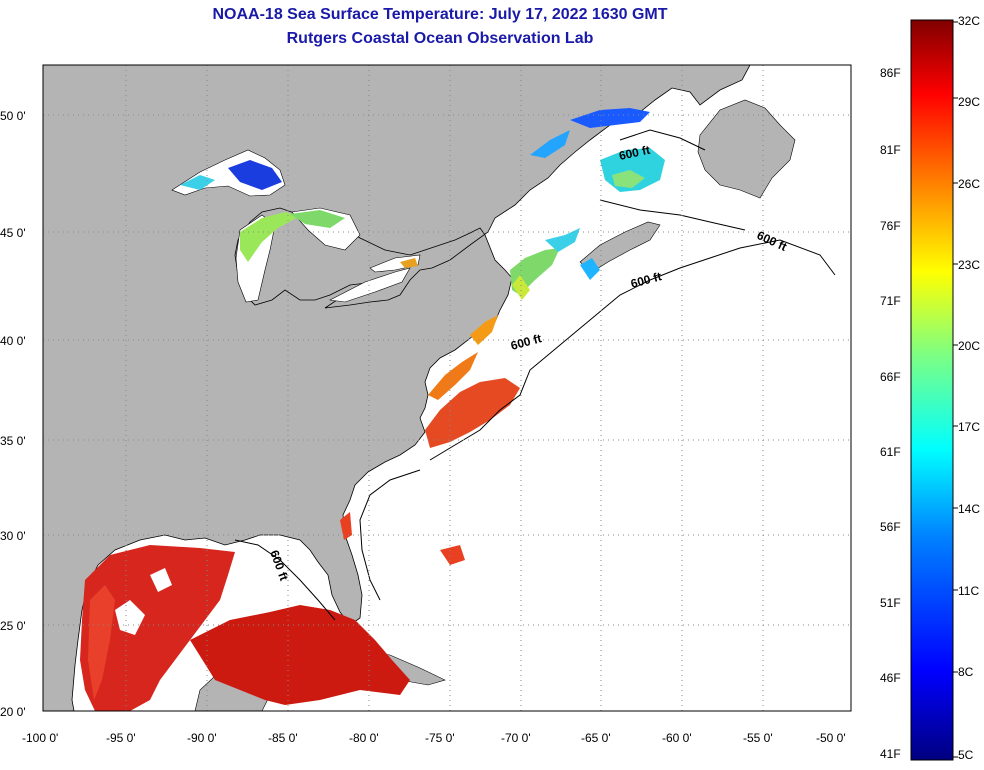  I want to click on lat-tick-label: 30 0', so click(13, 536).